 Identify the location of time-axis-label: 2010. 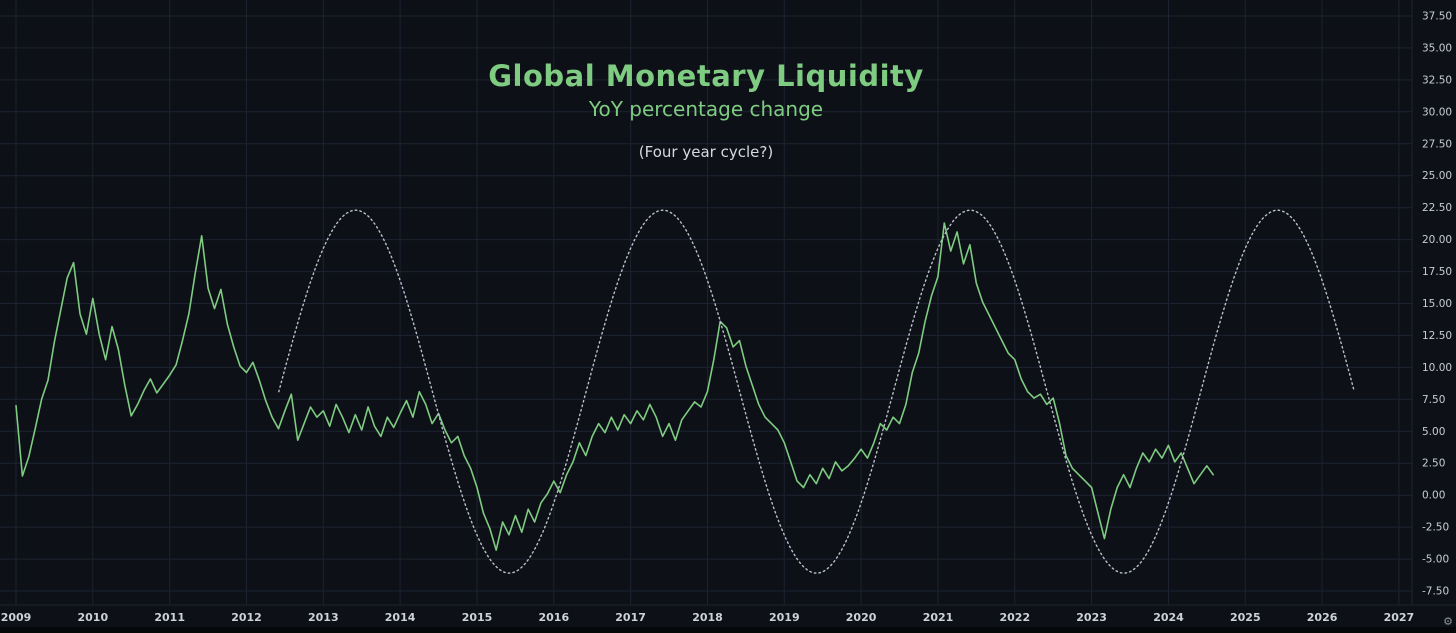
(92, 617).